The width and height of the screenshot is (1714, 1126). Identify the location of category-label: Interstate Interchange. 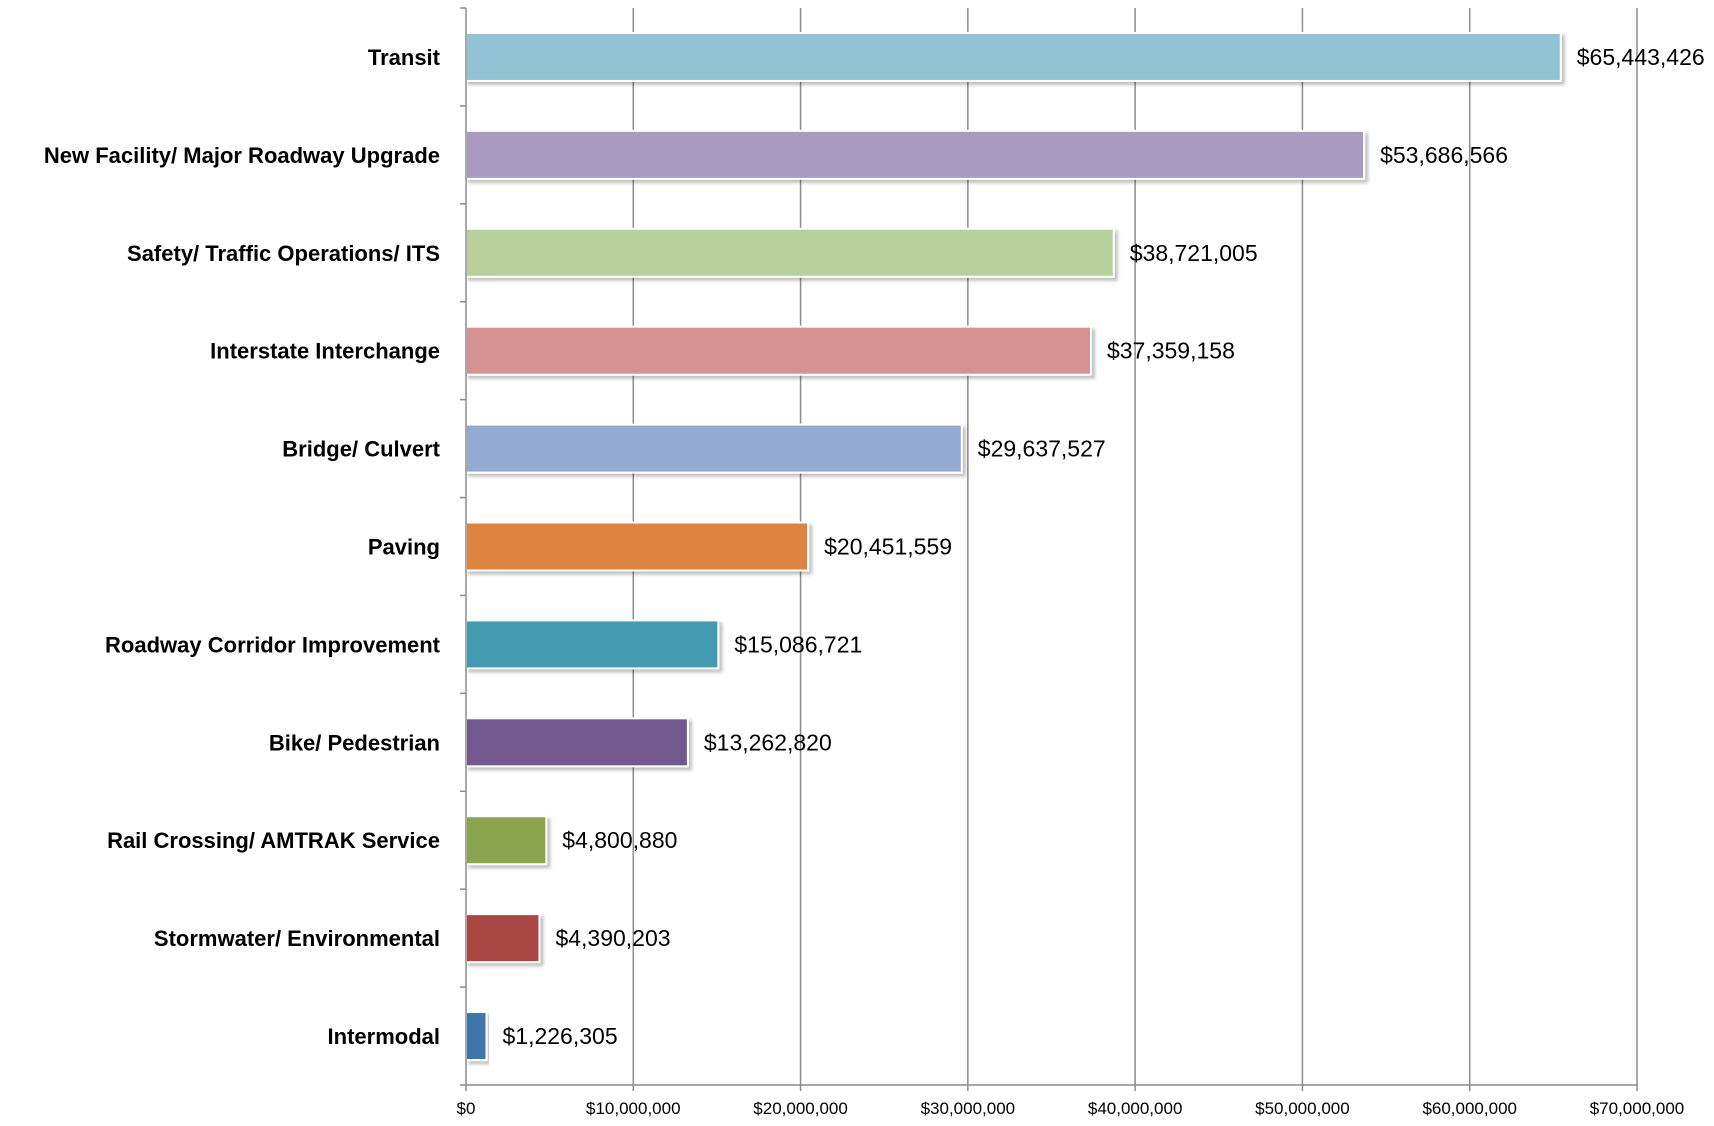
(325, 351).